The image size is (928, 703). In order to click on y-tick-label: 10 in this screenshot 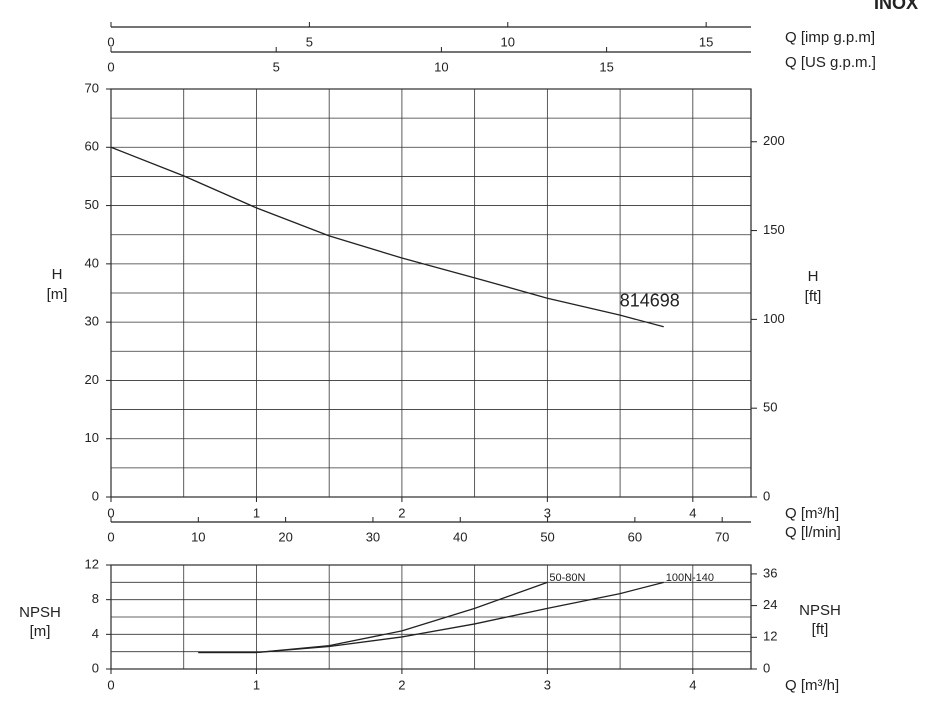, I will do `click(92, 437)`.